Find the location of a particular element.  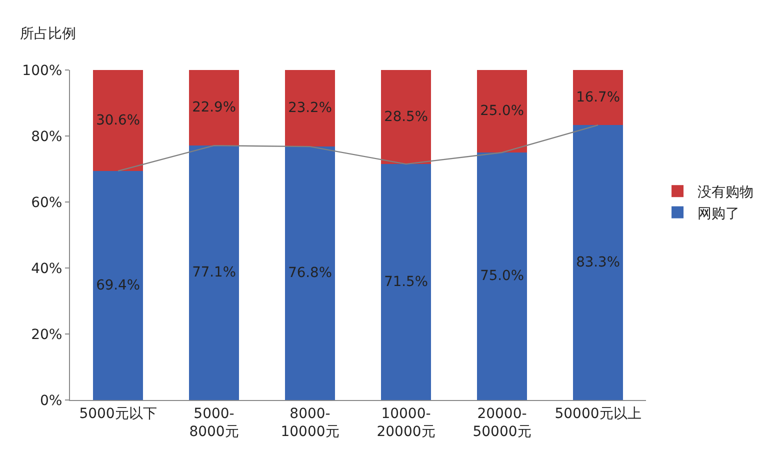

data-label: 75.0% is located at coordinates (502, 276).